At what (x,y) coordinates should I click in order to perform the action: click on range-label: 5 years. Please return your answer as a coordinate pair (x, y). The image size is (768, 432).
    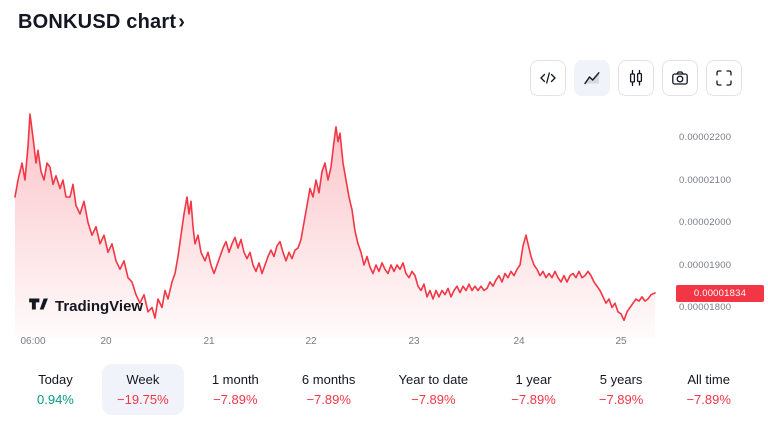
    Looking at the image, I should click on (621, 379).